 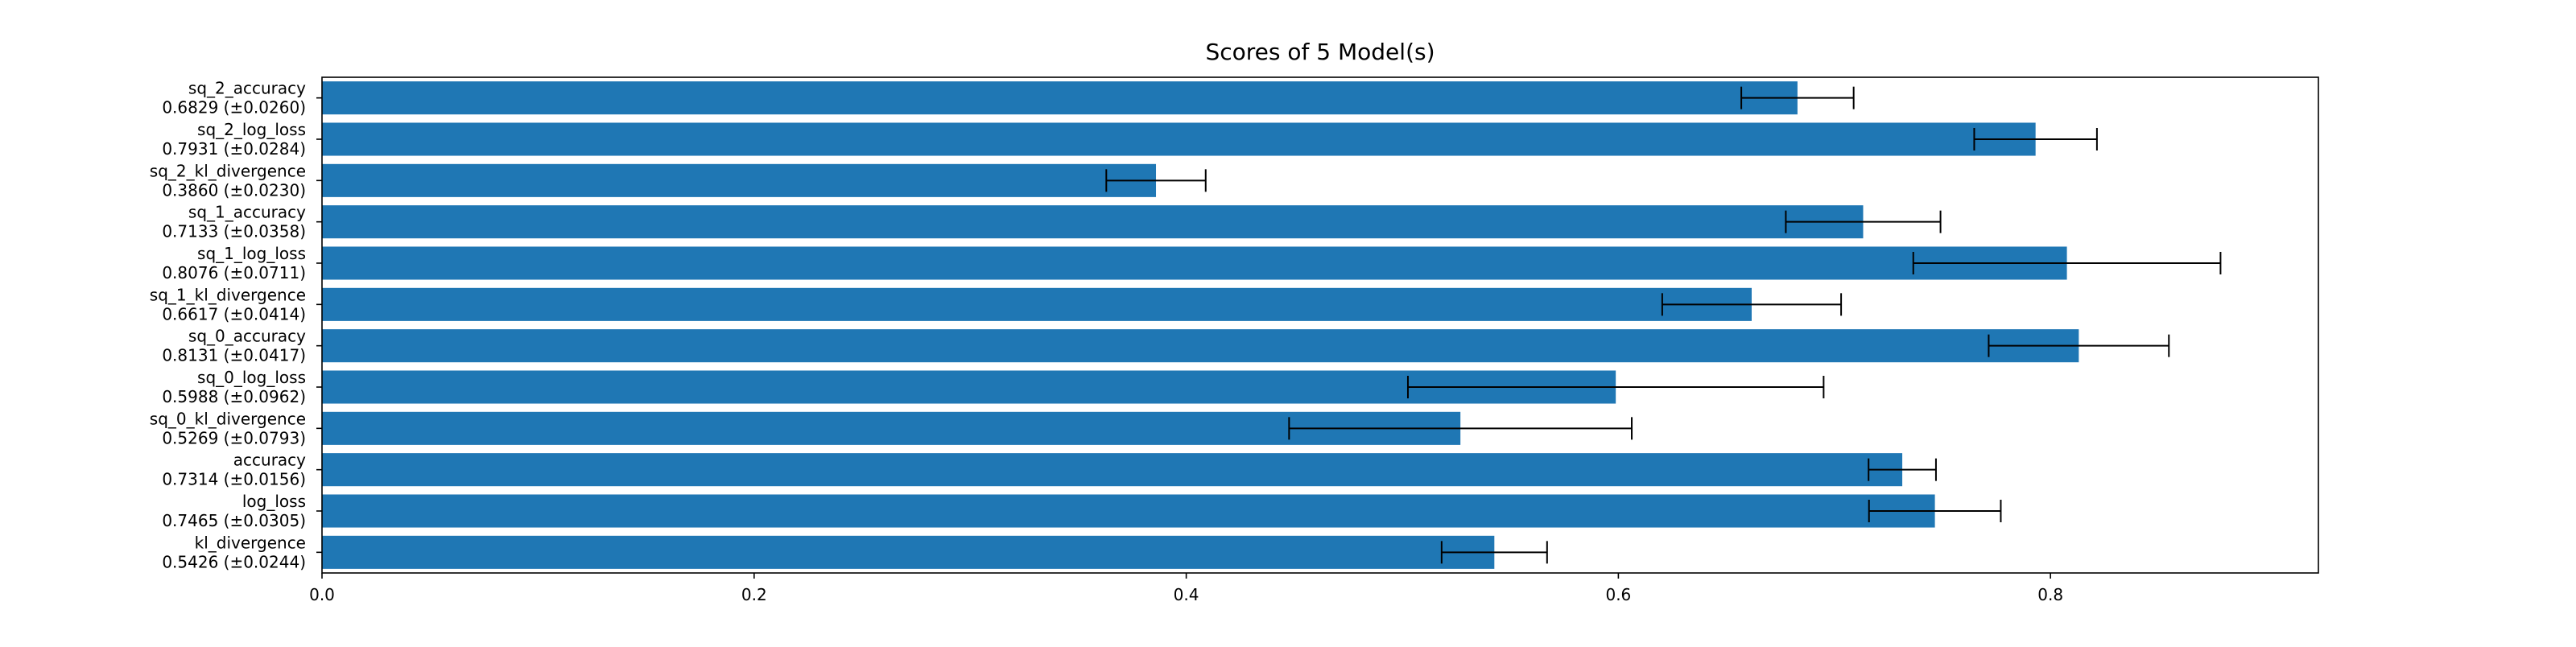 What do you see at coordinates (234, 520) in the screenshot?
I see `y-tick-label-score: 0.7465 (±0.0305)` at bounding box center [234, 520].